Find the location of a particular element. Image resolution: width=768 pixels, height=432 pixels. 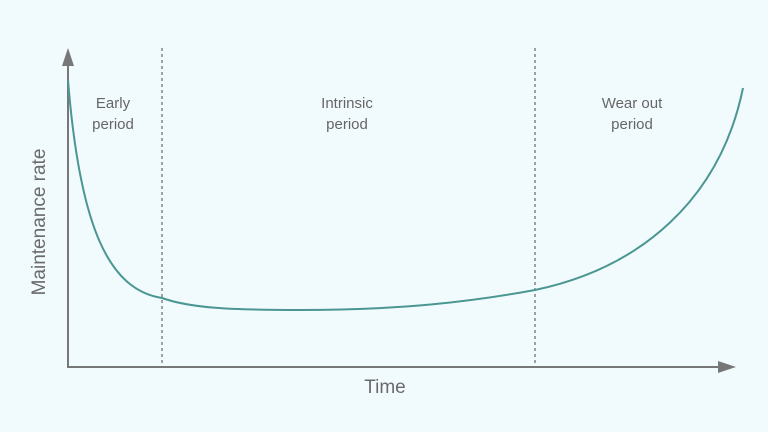

region-label: Early is located at coordinates (113, 103).